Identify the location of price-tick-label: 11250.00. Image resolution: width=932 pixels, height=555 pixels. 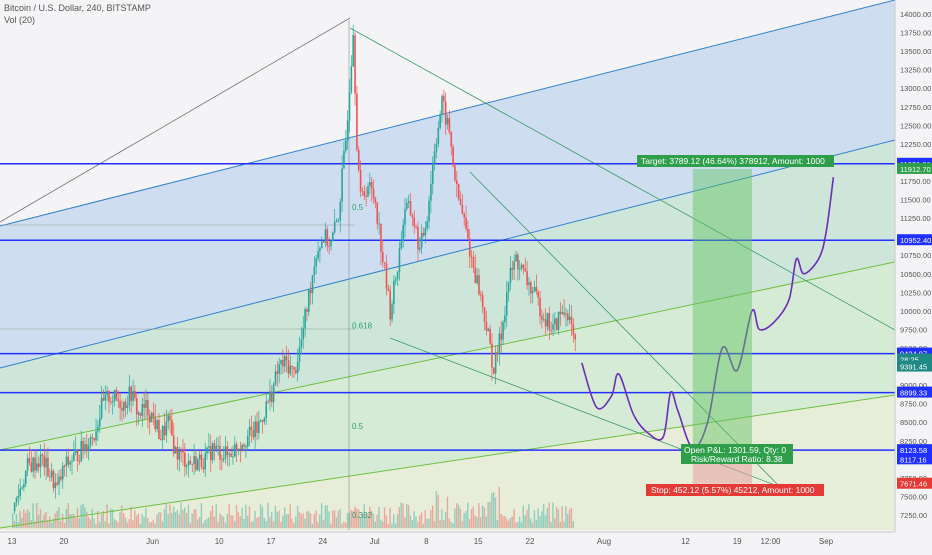
(915, 218).